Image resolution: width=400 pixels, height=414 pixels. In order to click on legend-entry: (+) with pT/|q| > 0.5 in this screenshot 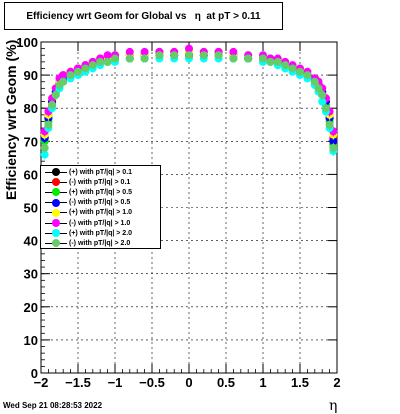, I will do `click(100, 192)`.